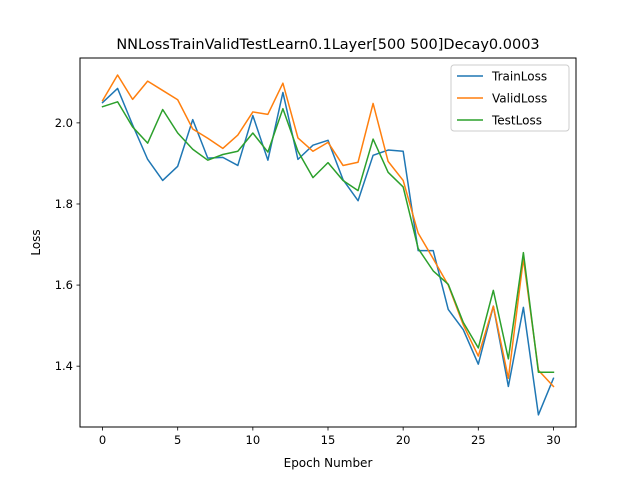 This screenshot has height=480, width=640. What do you see at coordinates (36, 242) in the screenshot?
I see `y-axis-label: Loss` at bounding box center [36, 242].